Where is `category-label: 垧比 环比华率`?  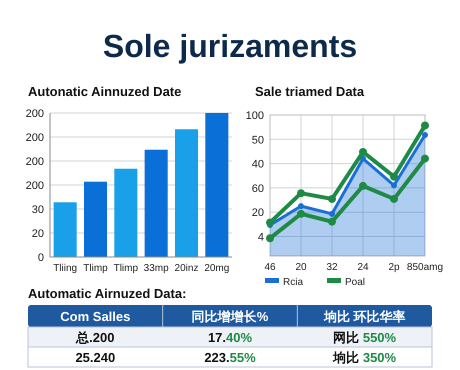
category-label: 垧比 环比华率 is located at coordinates (364, 316).